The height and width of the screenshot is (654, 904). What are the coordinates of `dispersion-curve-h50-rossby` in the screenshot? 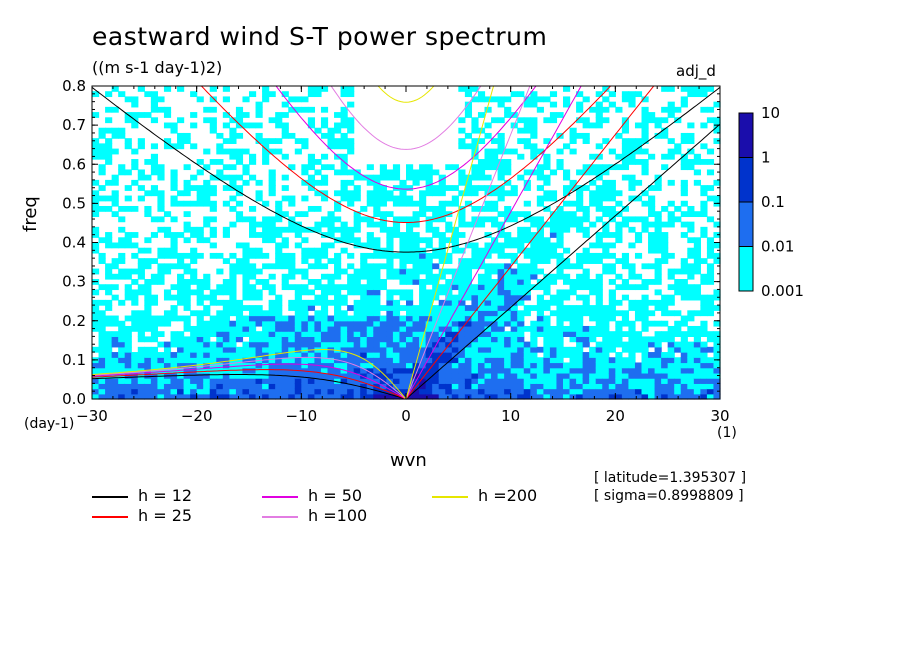 It's located at (249, 381).